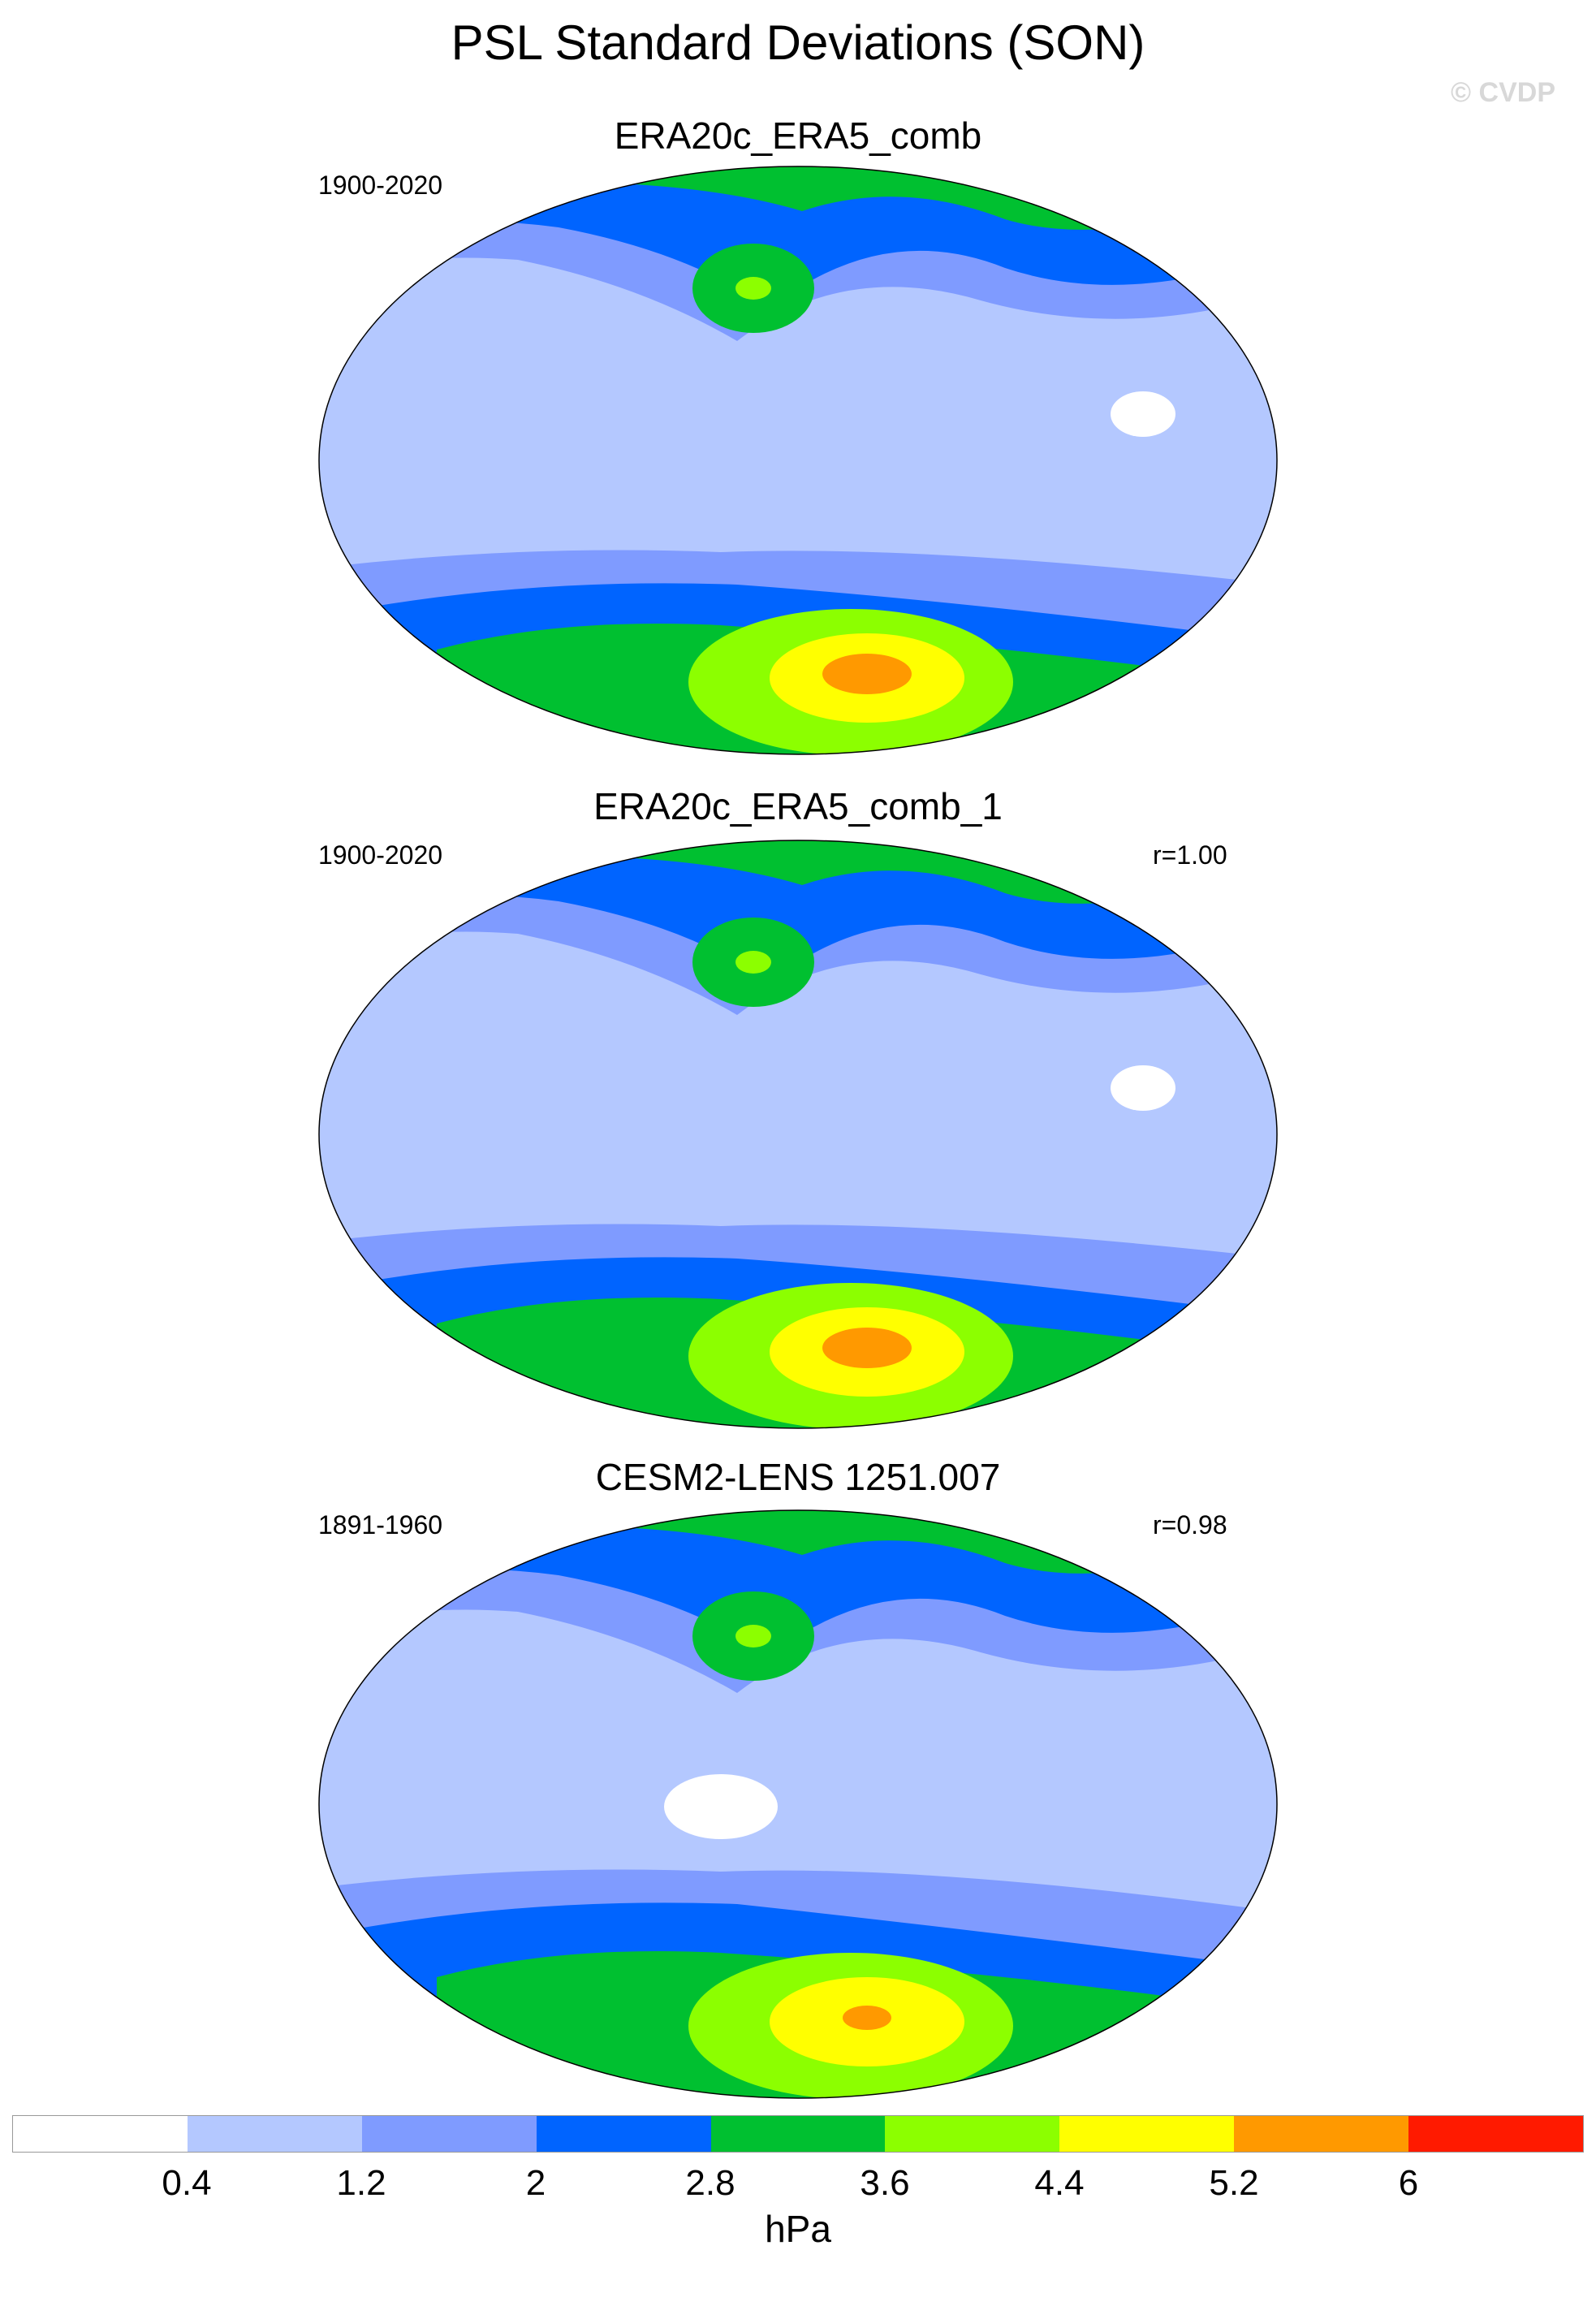 This screenshot has height=2306, width=1596. Describe the element at coordinates (1190, 855) in the screenshot. I see `panel-2-correlation: r=1.00` at that location.